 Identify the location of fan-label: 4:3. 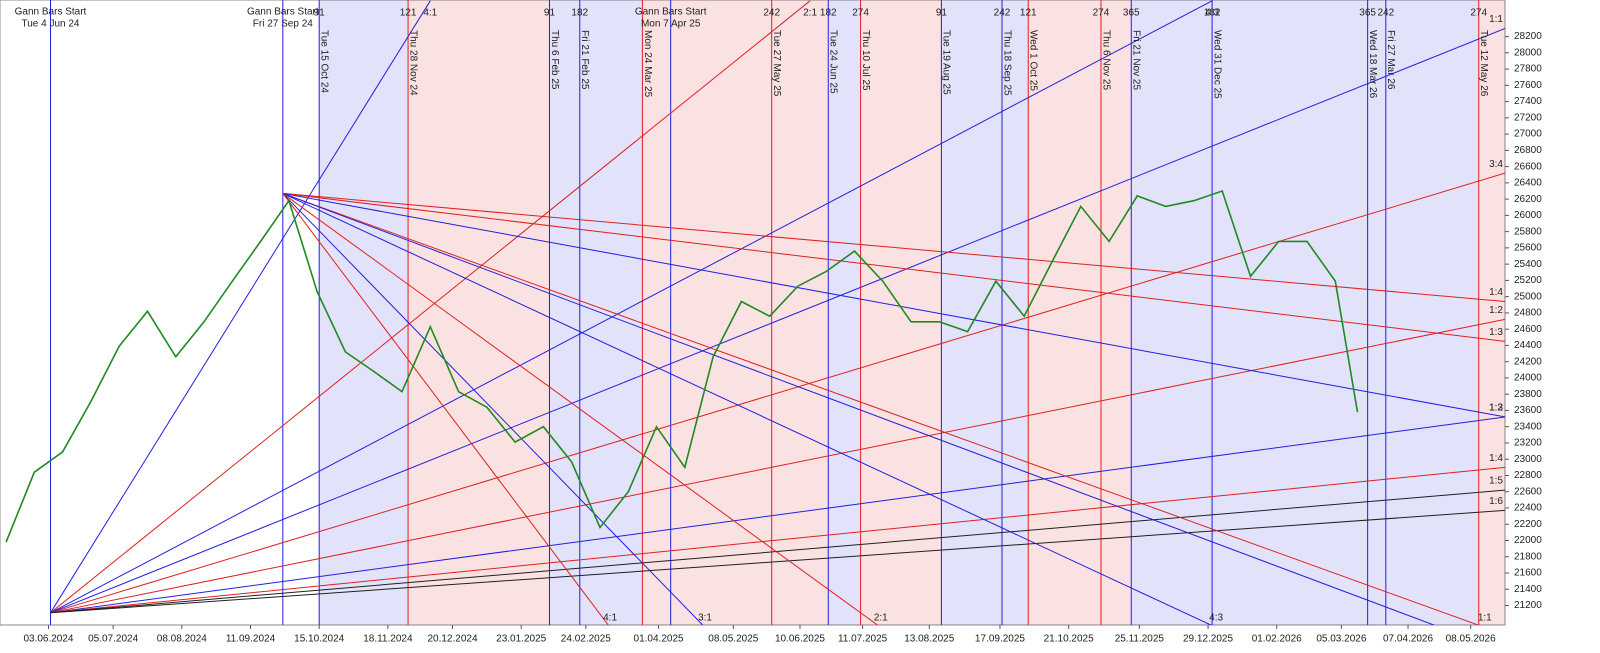
(1216, 618).